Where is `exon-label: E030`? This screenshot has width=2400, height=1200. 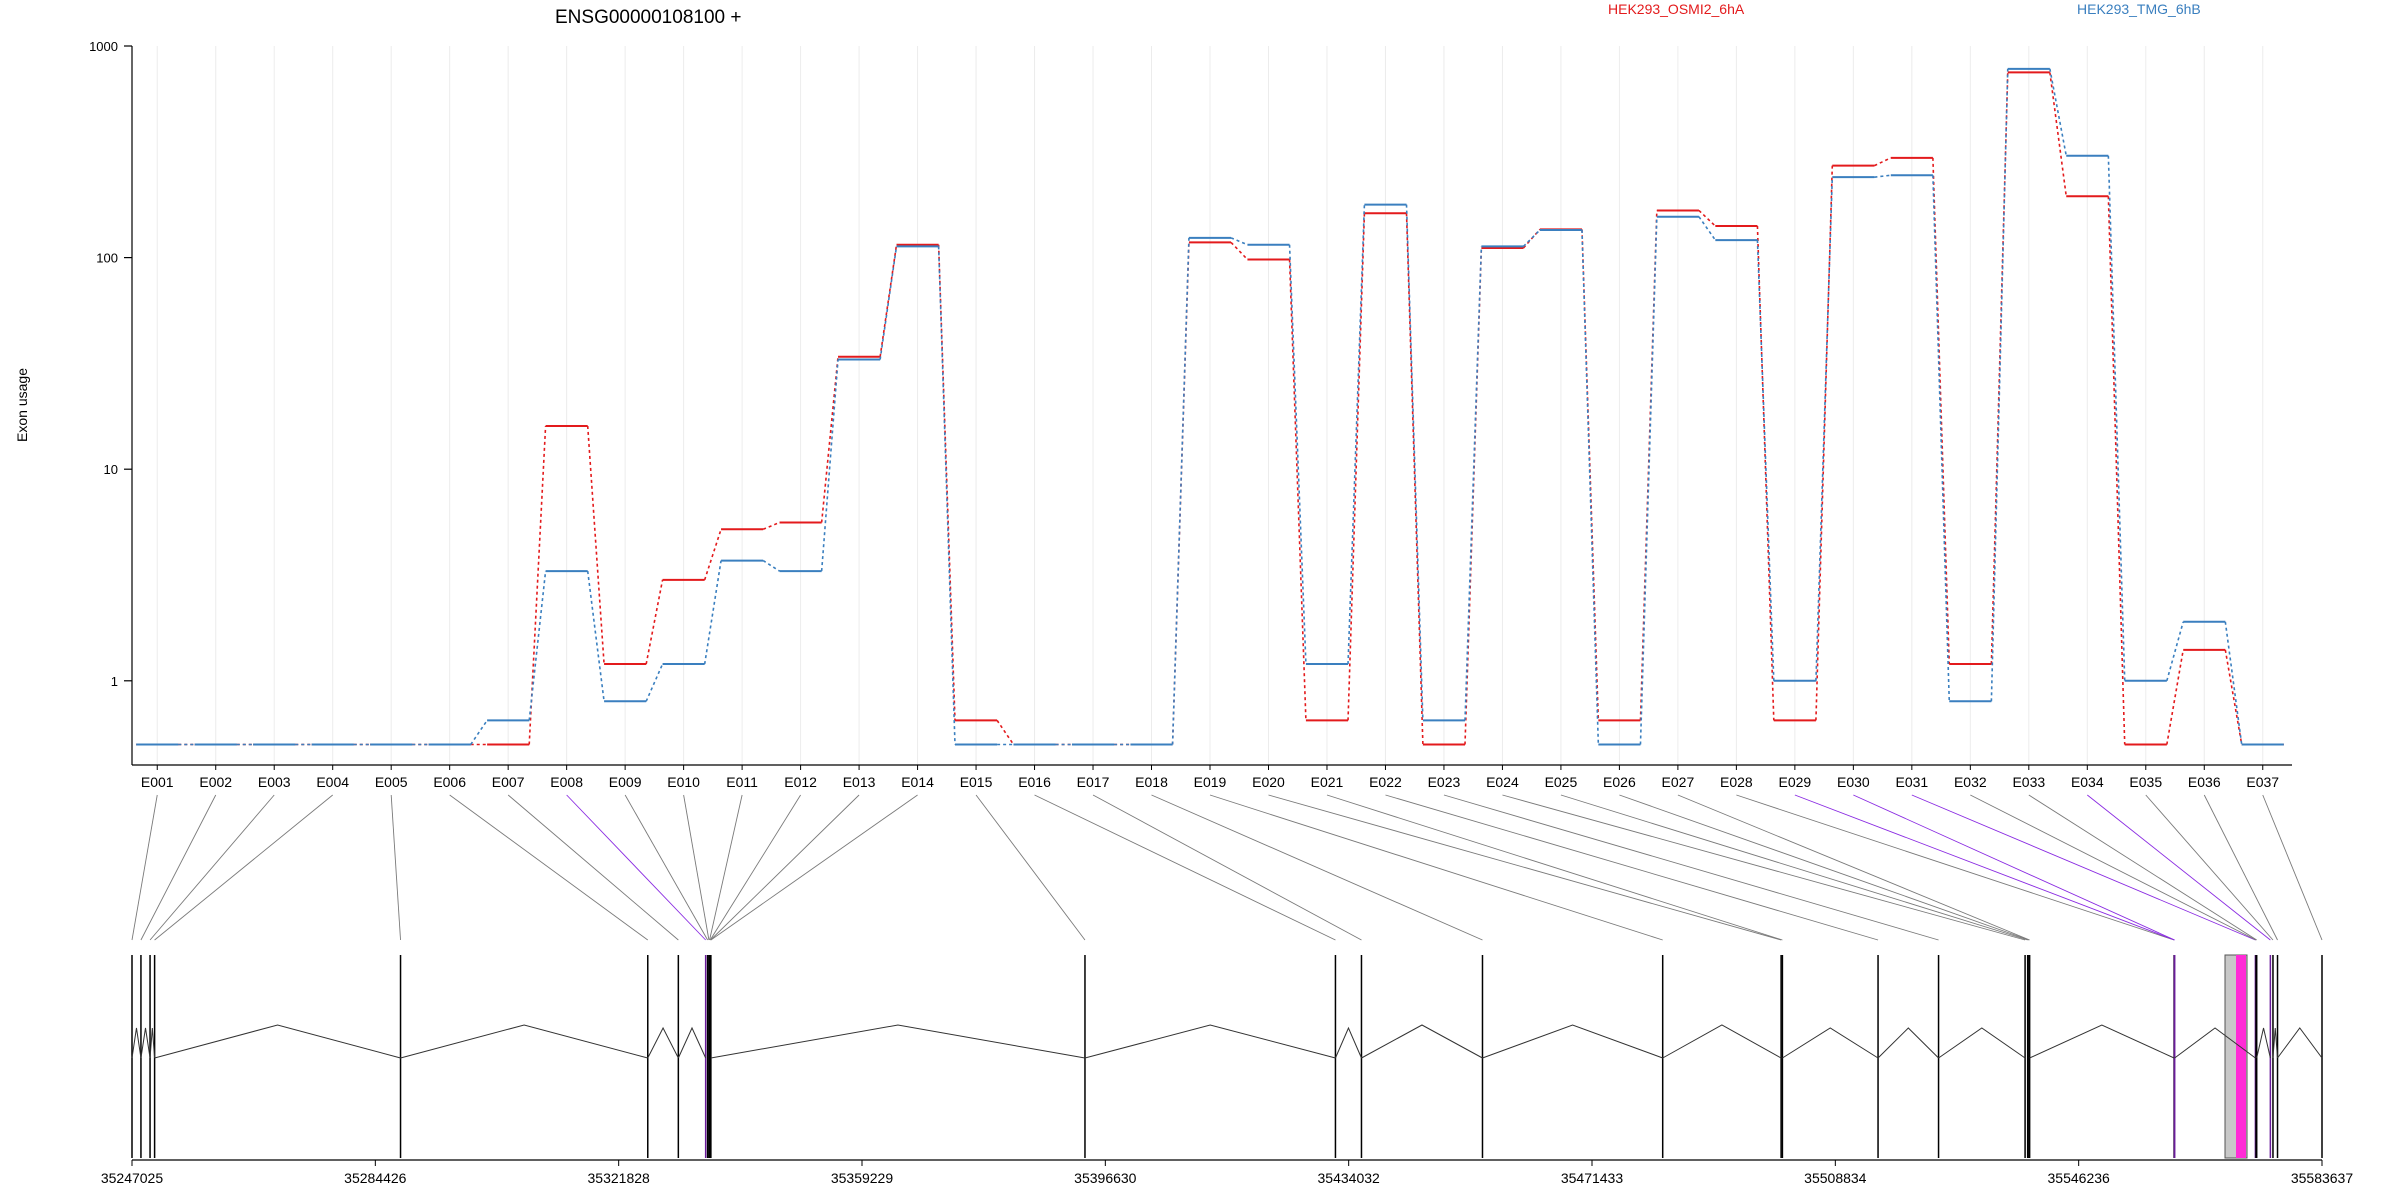
exon-label: E030 is located at coordinates (1853, 782).